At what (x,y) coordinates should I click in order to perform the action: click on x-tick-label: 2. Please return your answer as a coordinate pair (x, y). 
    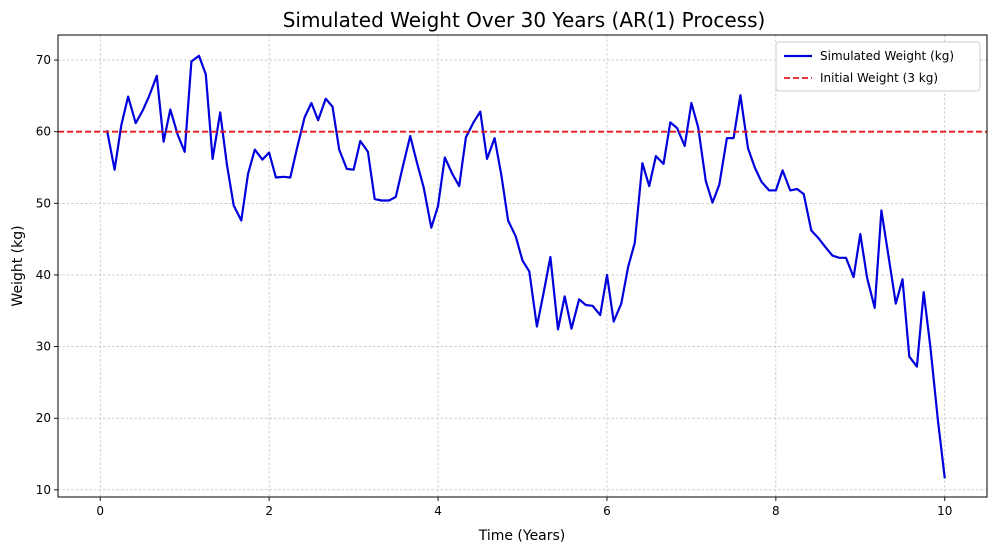
    Looking at the image, I should click on (269, 511).